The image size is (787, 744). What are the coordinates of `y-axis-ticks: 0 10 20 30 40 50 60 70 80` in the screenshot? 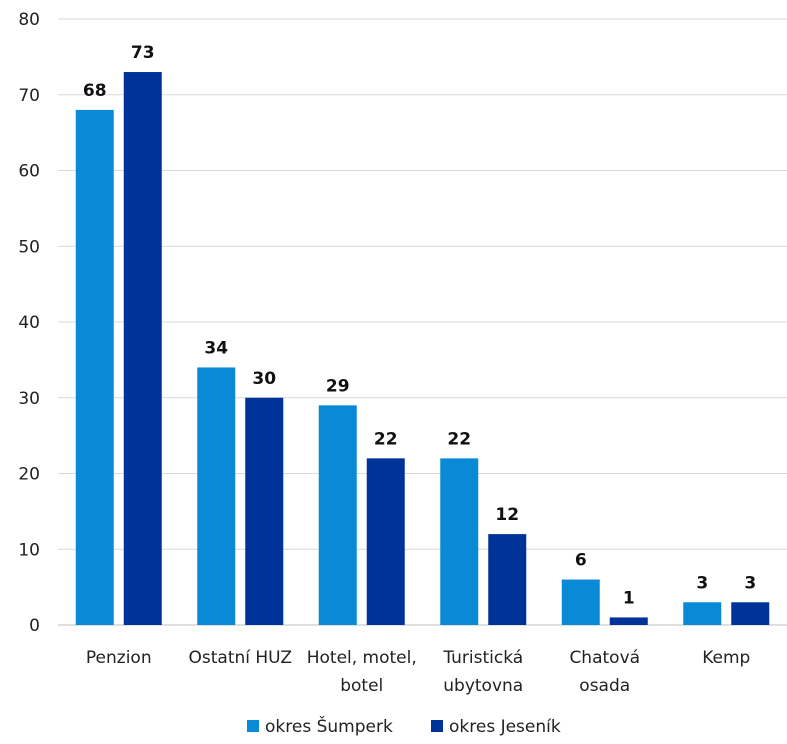 It's located at (29, 323).